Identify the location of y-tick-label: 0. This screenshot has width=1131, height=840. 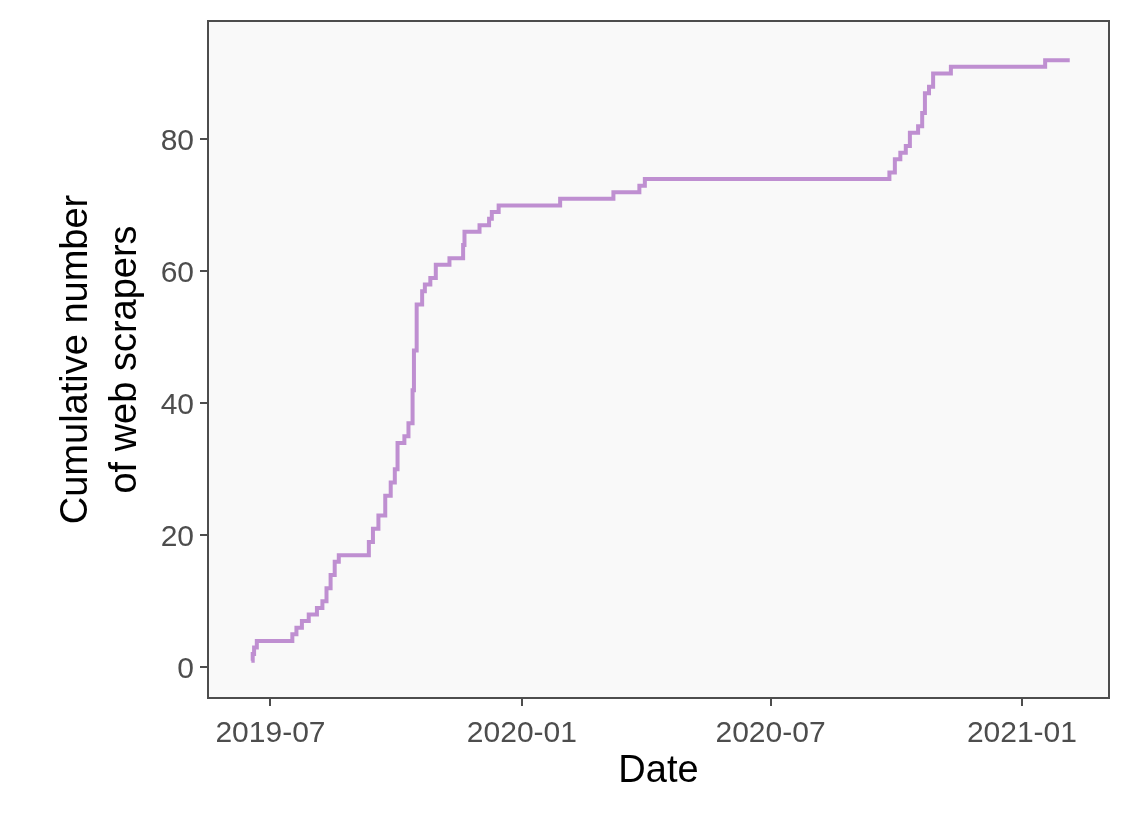
(185, 667).